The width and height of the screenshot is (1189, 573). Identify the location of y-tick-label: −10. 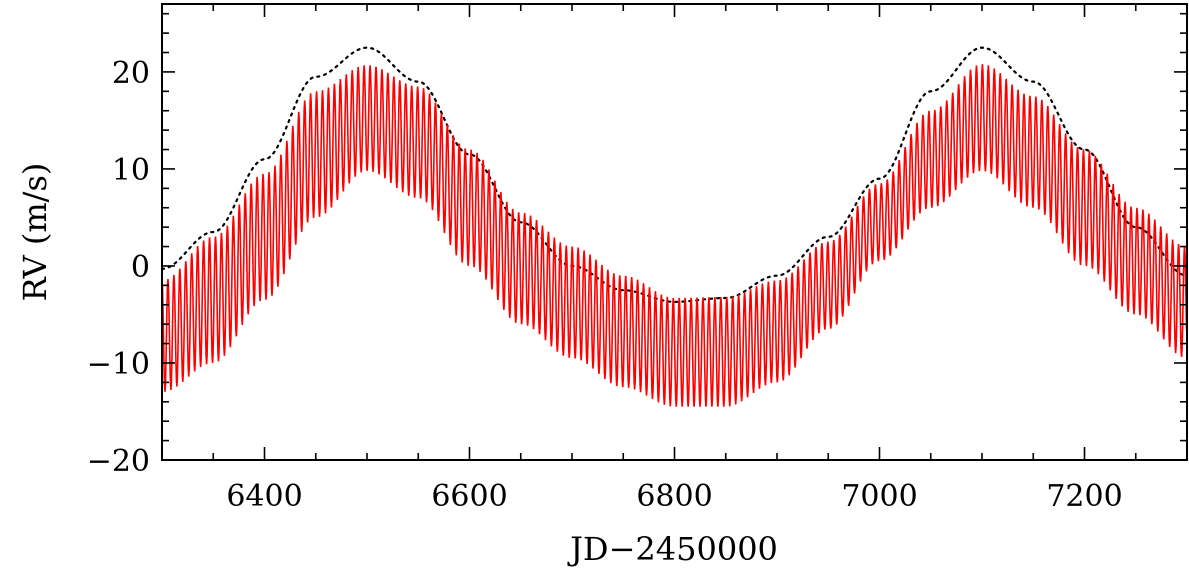
(118, 364).